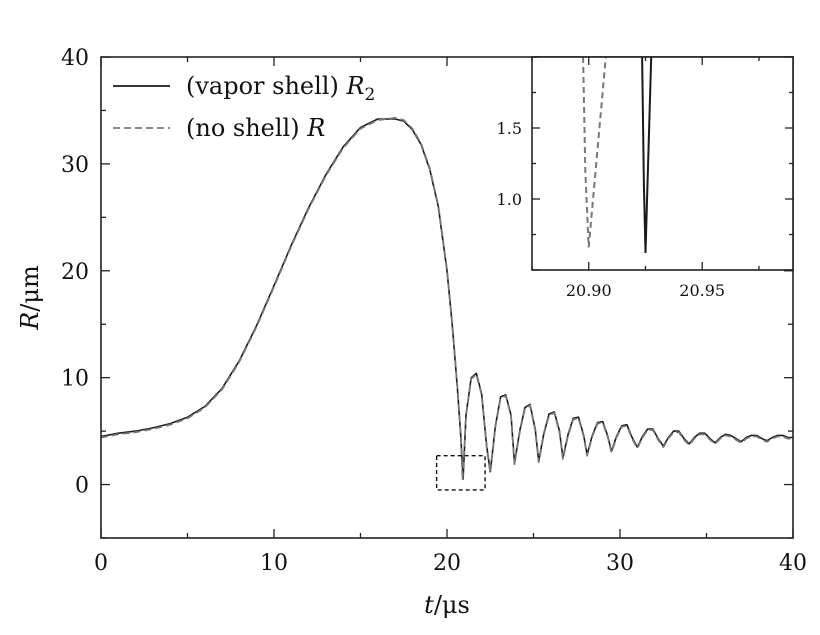  I want to click on x-axis-label: t/μs, so click(447, 605).